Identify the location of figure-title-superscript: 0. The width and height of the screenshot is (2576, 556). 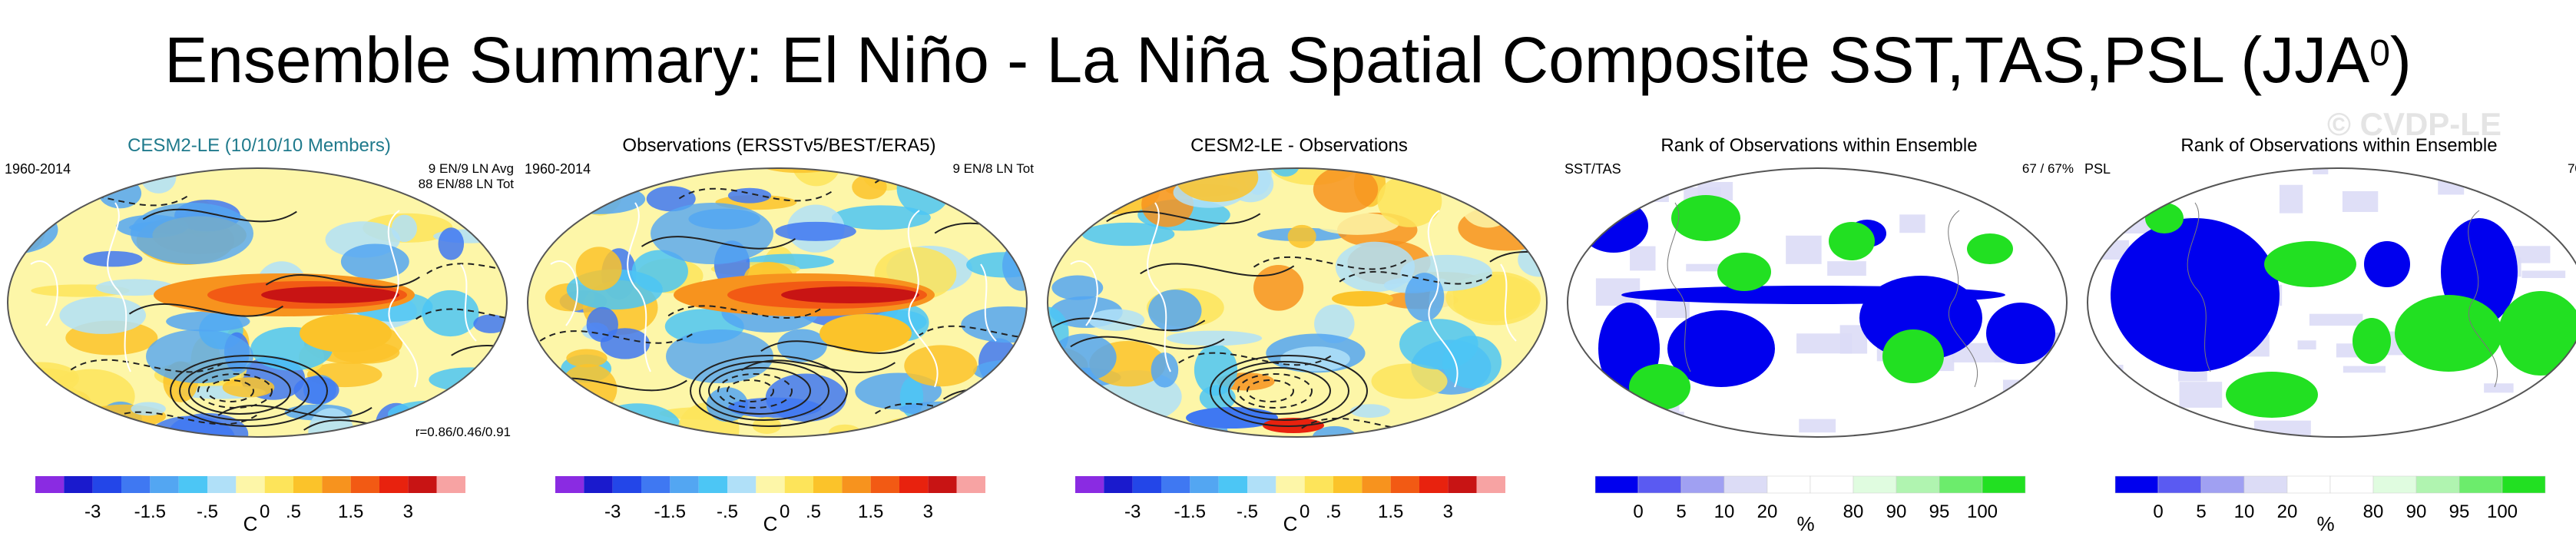
(2380, 54).